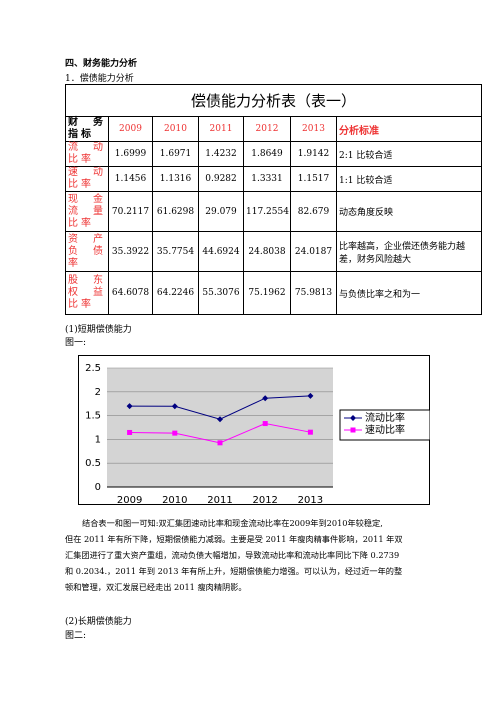 Image resolution: width=496 pixels, height=702 pixels. What do you see at coordinates (130, 251) in the screenshot?
I see `table-cell: 35.3922` at bounding box center [130, 251].